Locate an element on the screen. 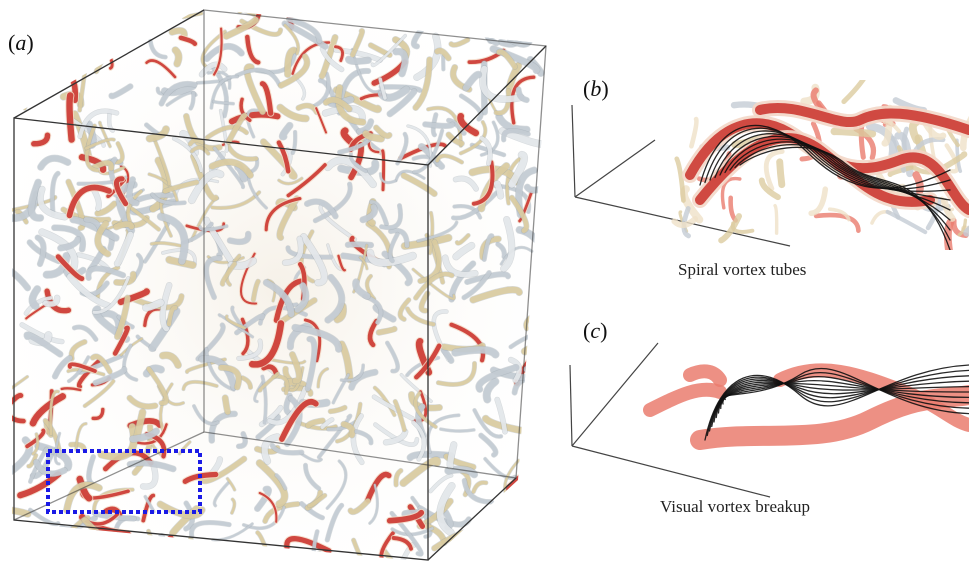 The width and height of the screenshot is (969, 567). vortex-tube-halo is located at coordinates (457, 15).